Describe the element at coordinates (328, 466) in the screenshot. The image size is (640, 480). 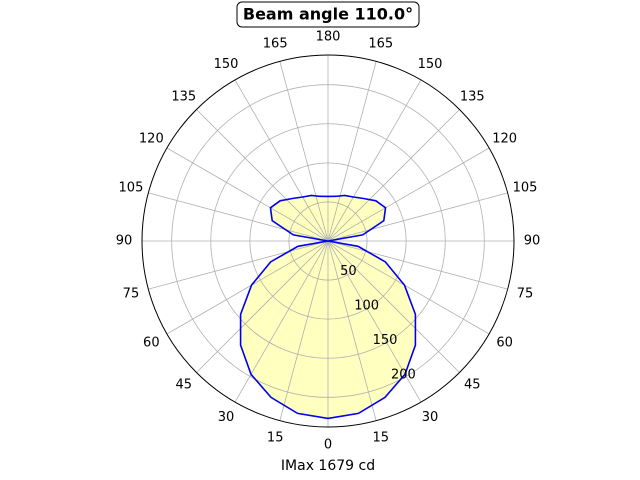
I see `x-axis-label: IMax 1679 cd` at that location.